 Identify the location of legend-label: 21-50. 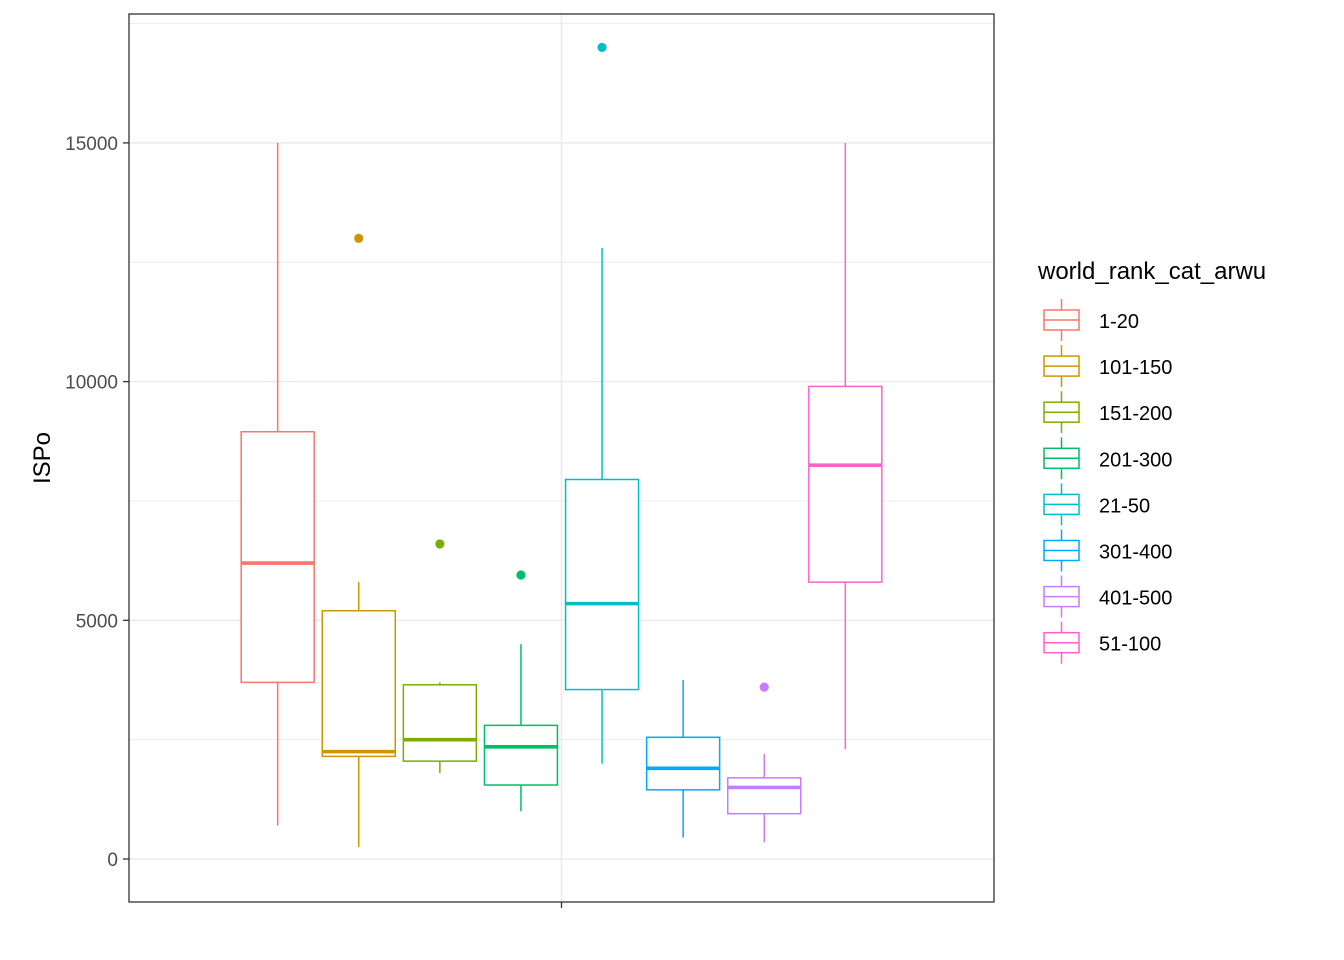
(1124, 506).